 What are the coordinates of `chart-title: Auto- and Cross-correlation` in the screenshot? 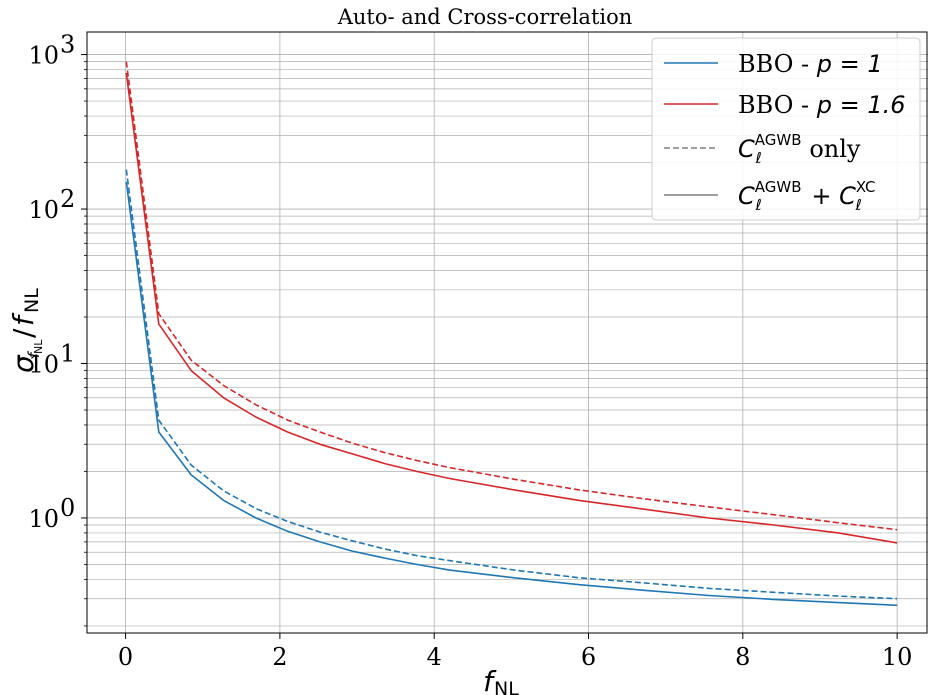 It's located at (485, 17).